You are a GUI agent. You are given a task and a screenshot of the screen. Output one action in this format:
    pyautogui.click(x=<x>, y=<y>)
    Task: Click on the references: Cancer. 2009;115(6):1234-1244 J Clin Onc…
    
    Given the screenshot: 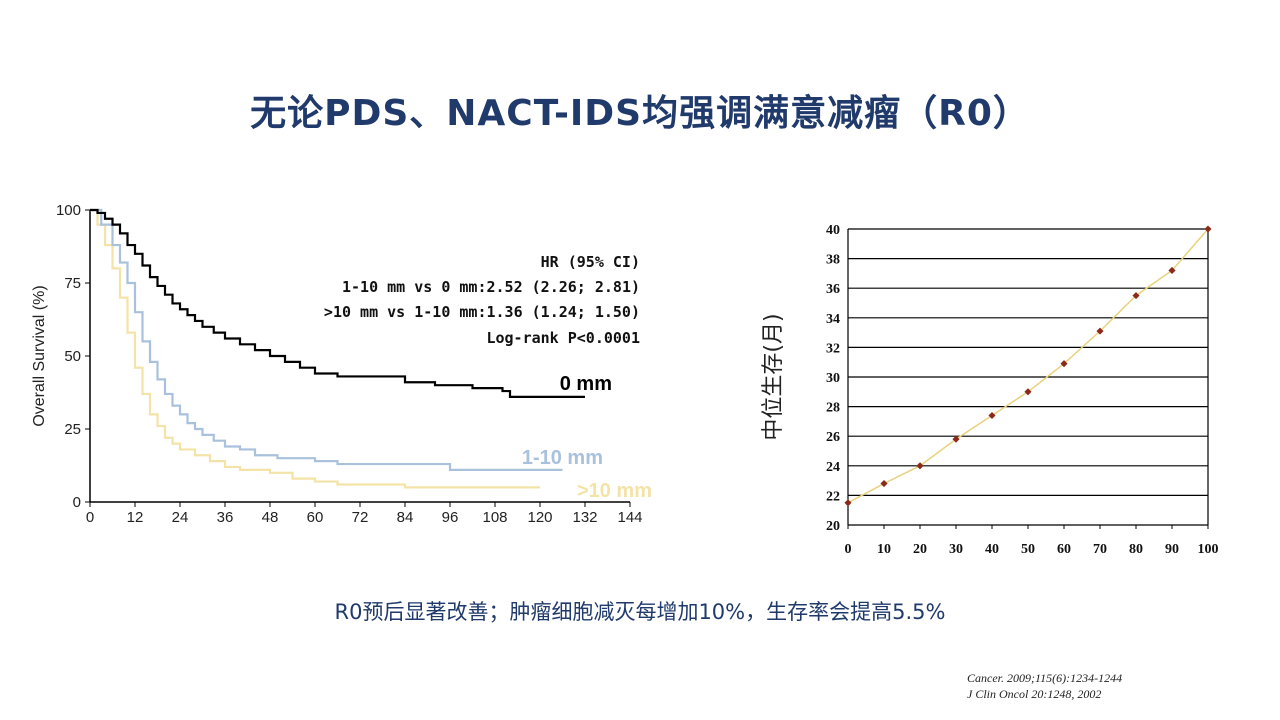 What is the action you would take?
    pyautogui.click(x=1044, y=686)
    